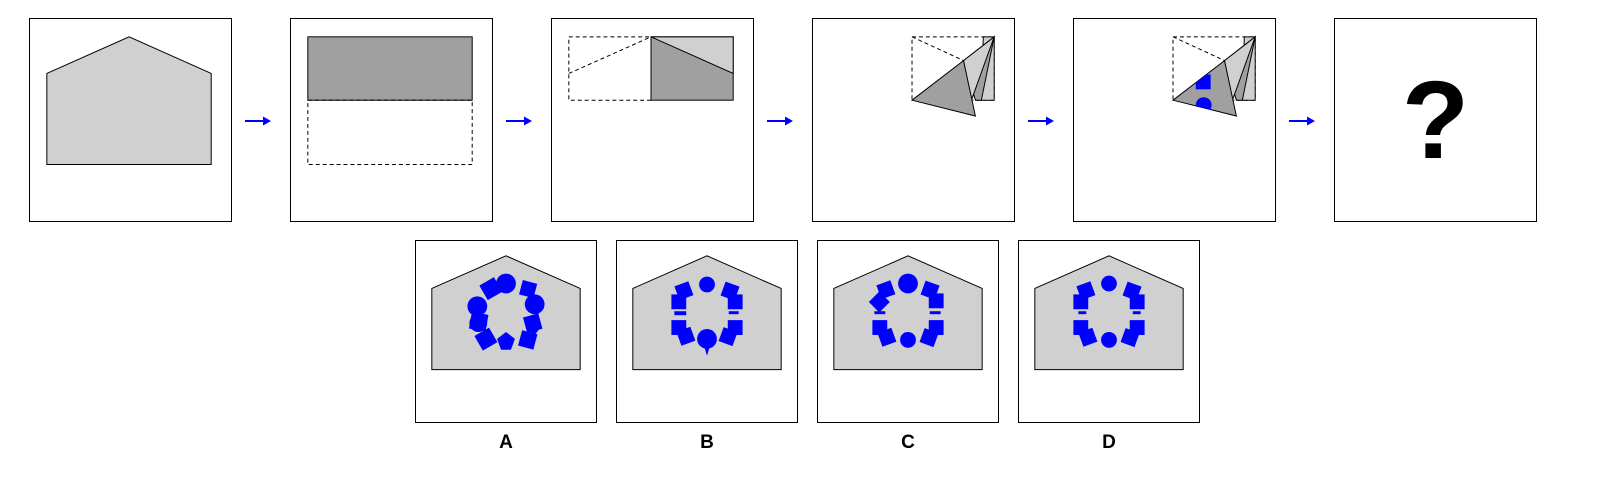 The width and height of the screenshot is (1610, 490). I want to click on step-5-panel, so click(1174, 120).